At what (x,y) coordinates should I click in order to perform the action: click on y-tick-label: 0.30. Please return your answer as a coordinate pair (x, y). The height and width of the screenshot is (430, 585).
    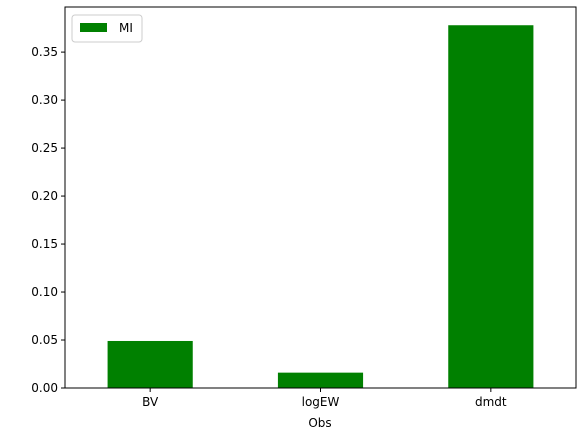
    Looking at the image, I should click on (44, 100).